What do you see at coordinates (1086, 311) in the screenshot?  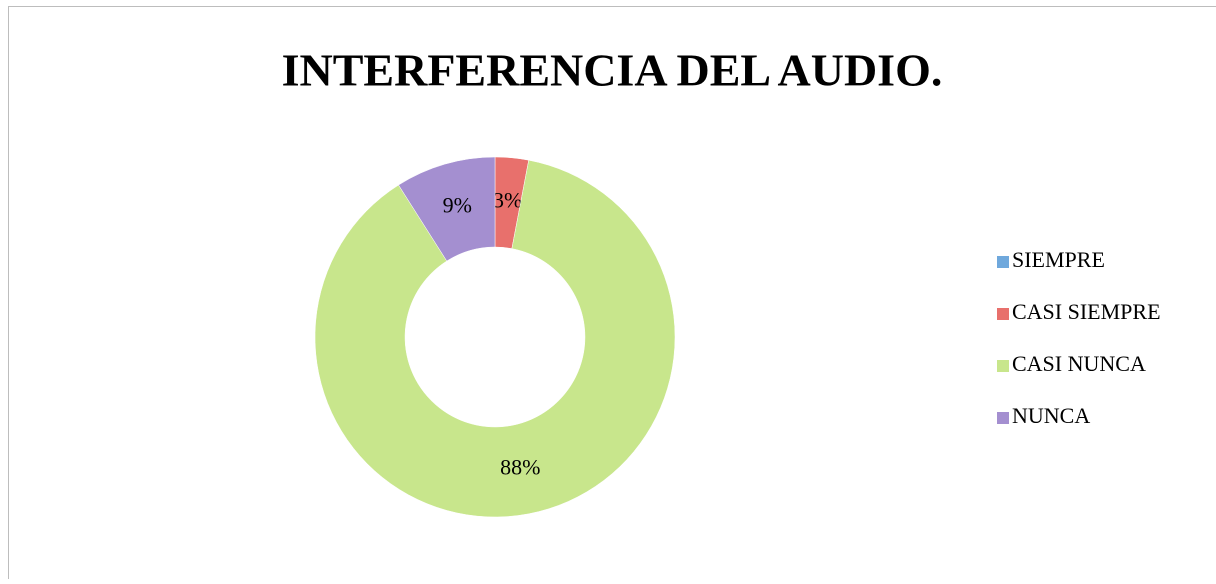 I see `legend-label: CASI SIEMPRE` at bounding box center [1086, 311].